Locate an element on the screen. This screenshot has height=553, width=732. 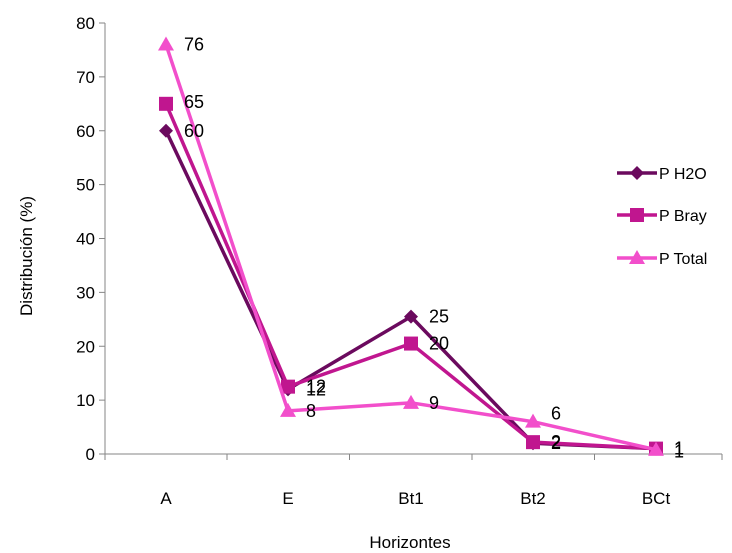
y-axis: 0 10 20 30 40 50 60 70 80 is located at coordinates (91, 239).